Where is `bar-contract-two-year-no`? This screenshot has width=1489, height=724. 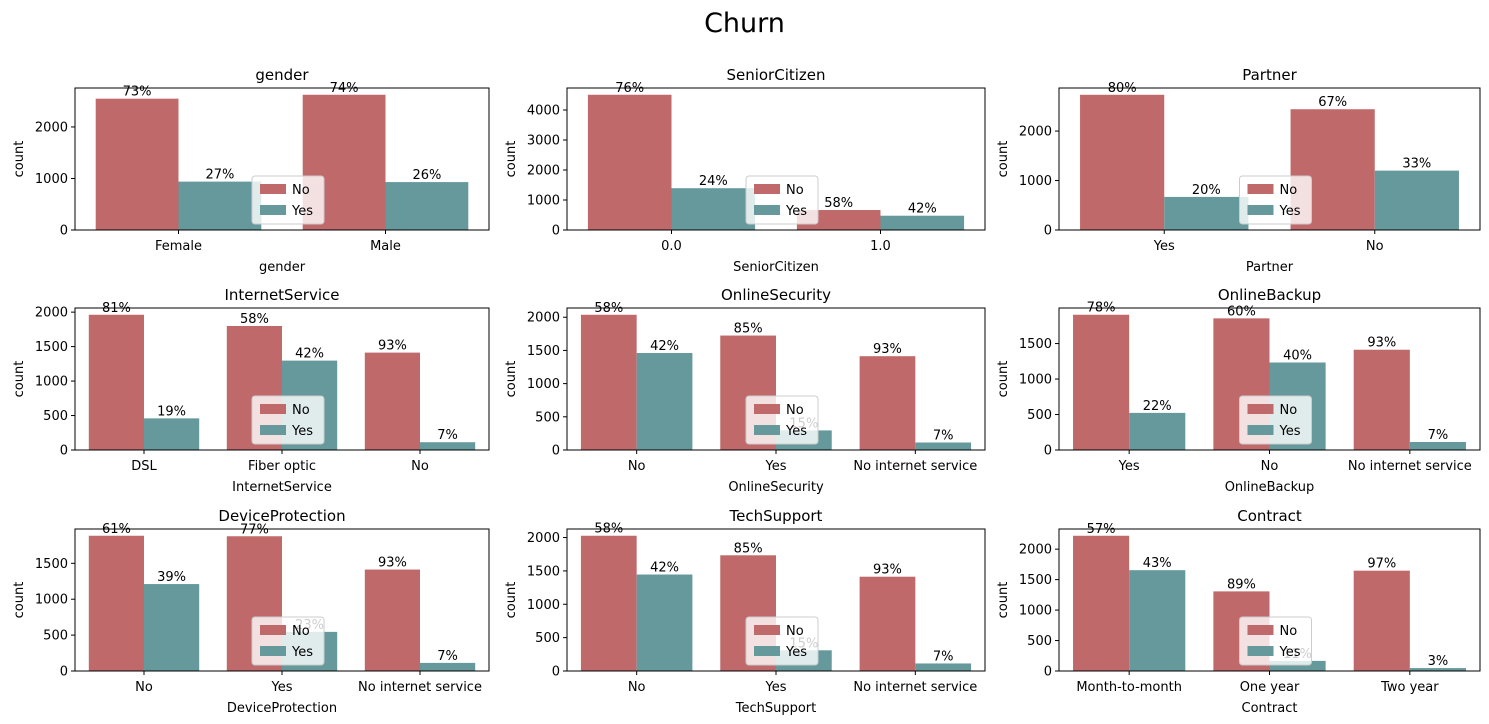 bar-contract-two-year-no is located at coordinates (1381, 620).